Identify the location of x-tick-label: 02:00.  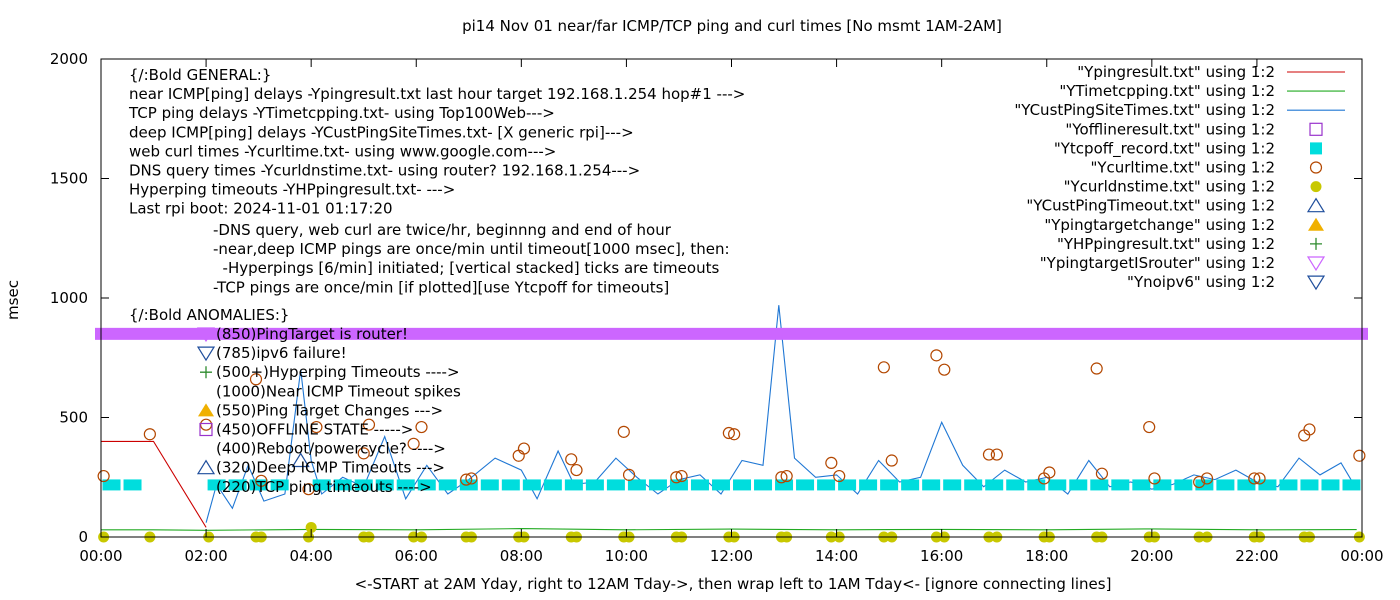
(205, 556).